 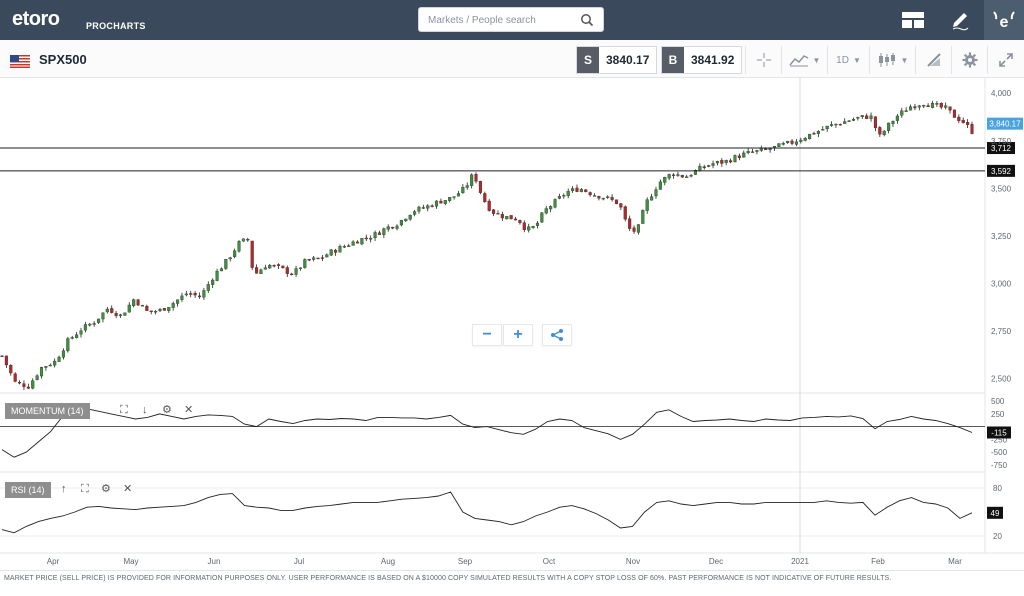 I want to click on procharts-label: PROCHARTS, so click(x=116, y=26).